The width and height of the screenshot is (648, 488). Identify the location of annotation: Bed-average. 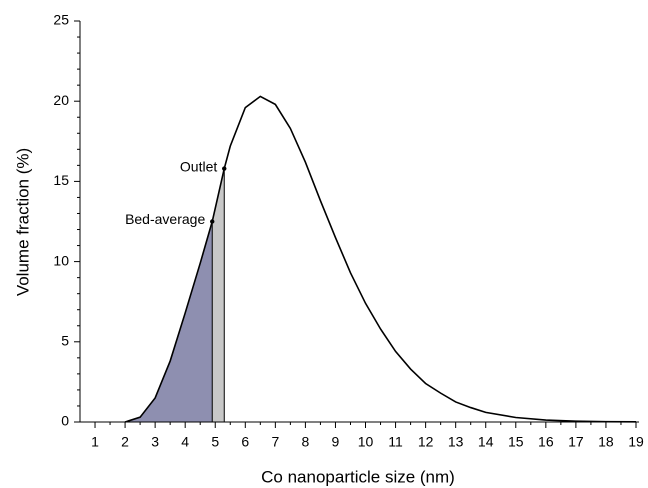
(165, 219).